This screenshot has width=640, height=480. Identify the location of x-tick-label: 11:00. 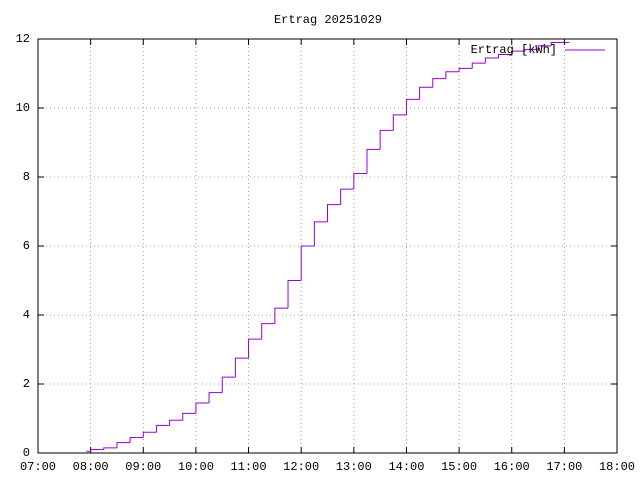
(249, 467).